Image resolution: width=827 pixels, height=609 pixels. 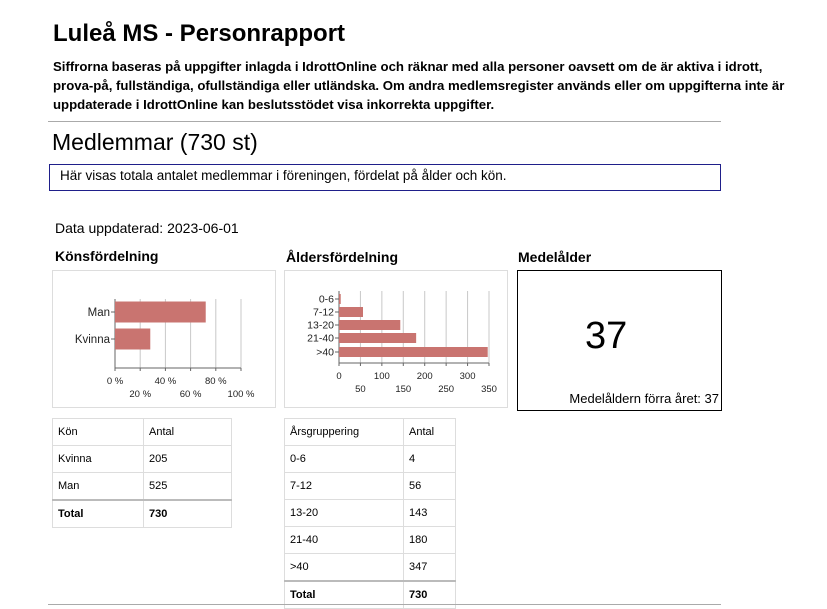 I want to click on table-header-row: Årsgruppering Antal, so click(x=370, y=432).